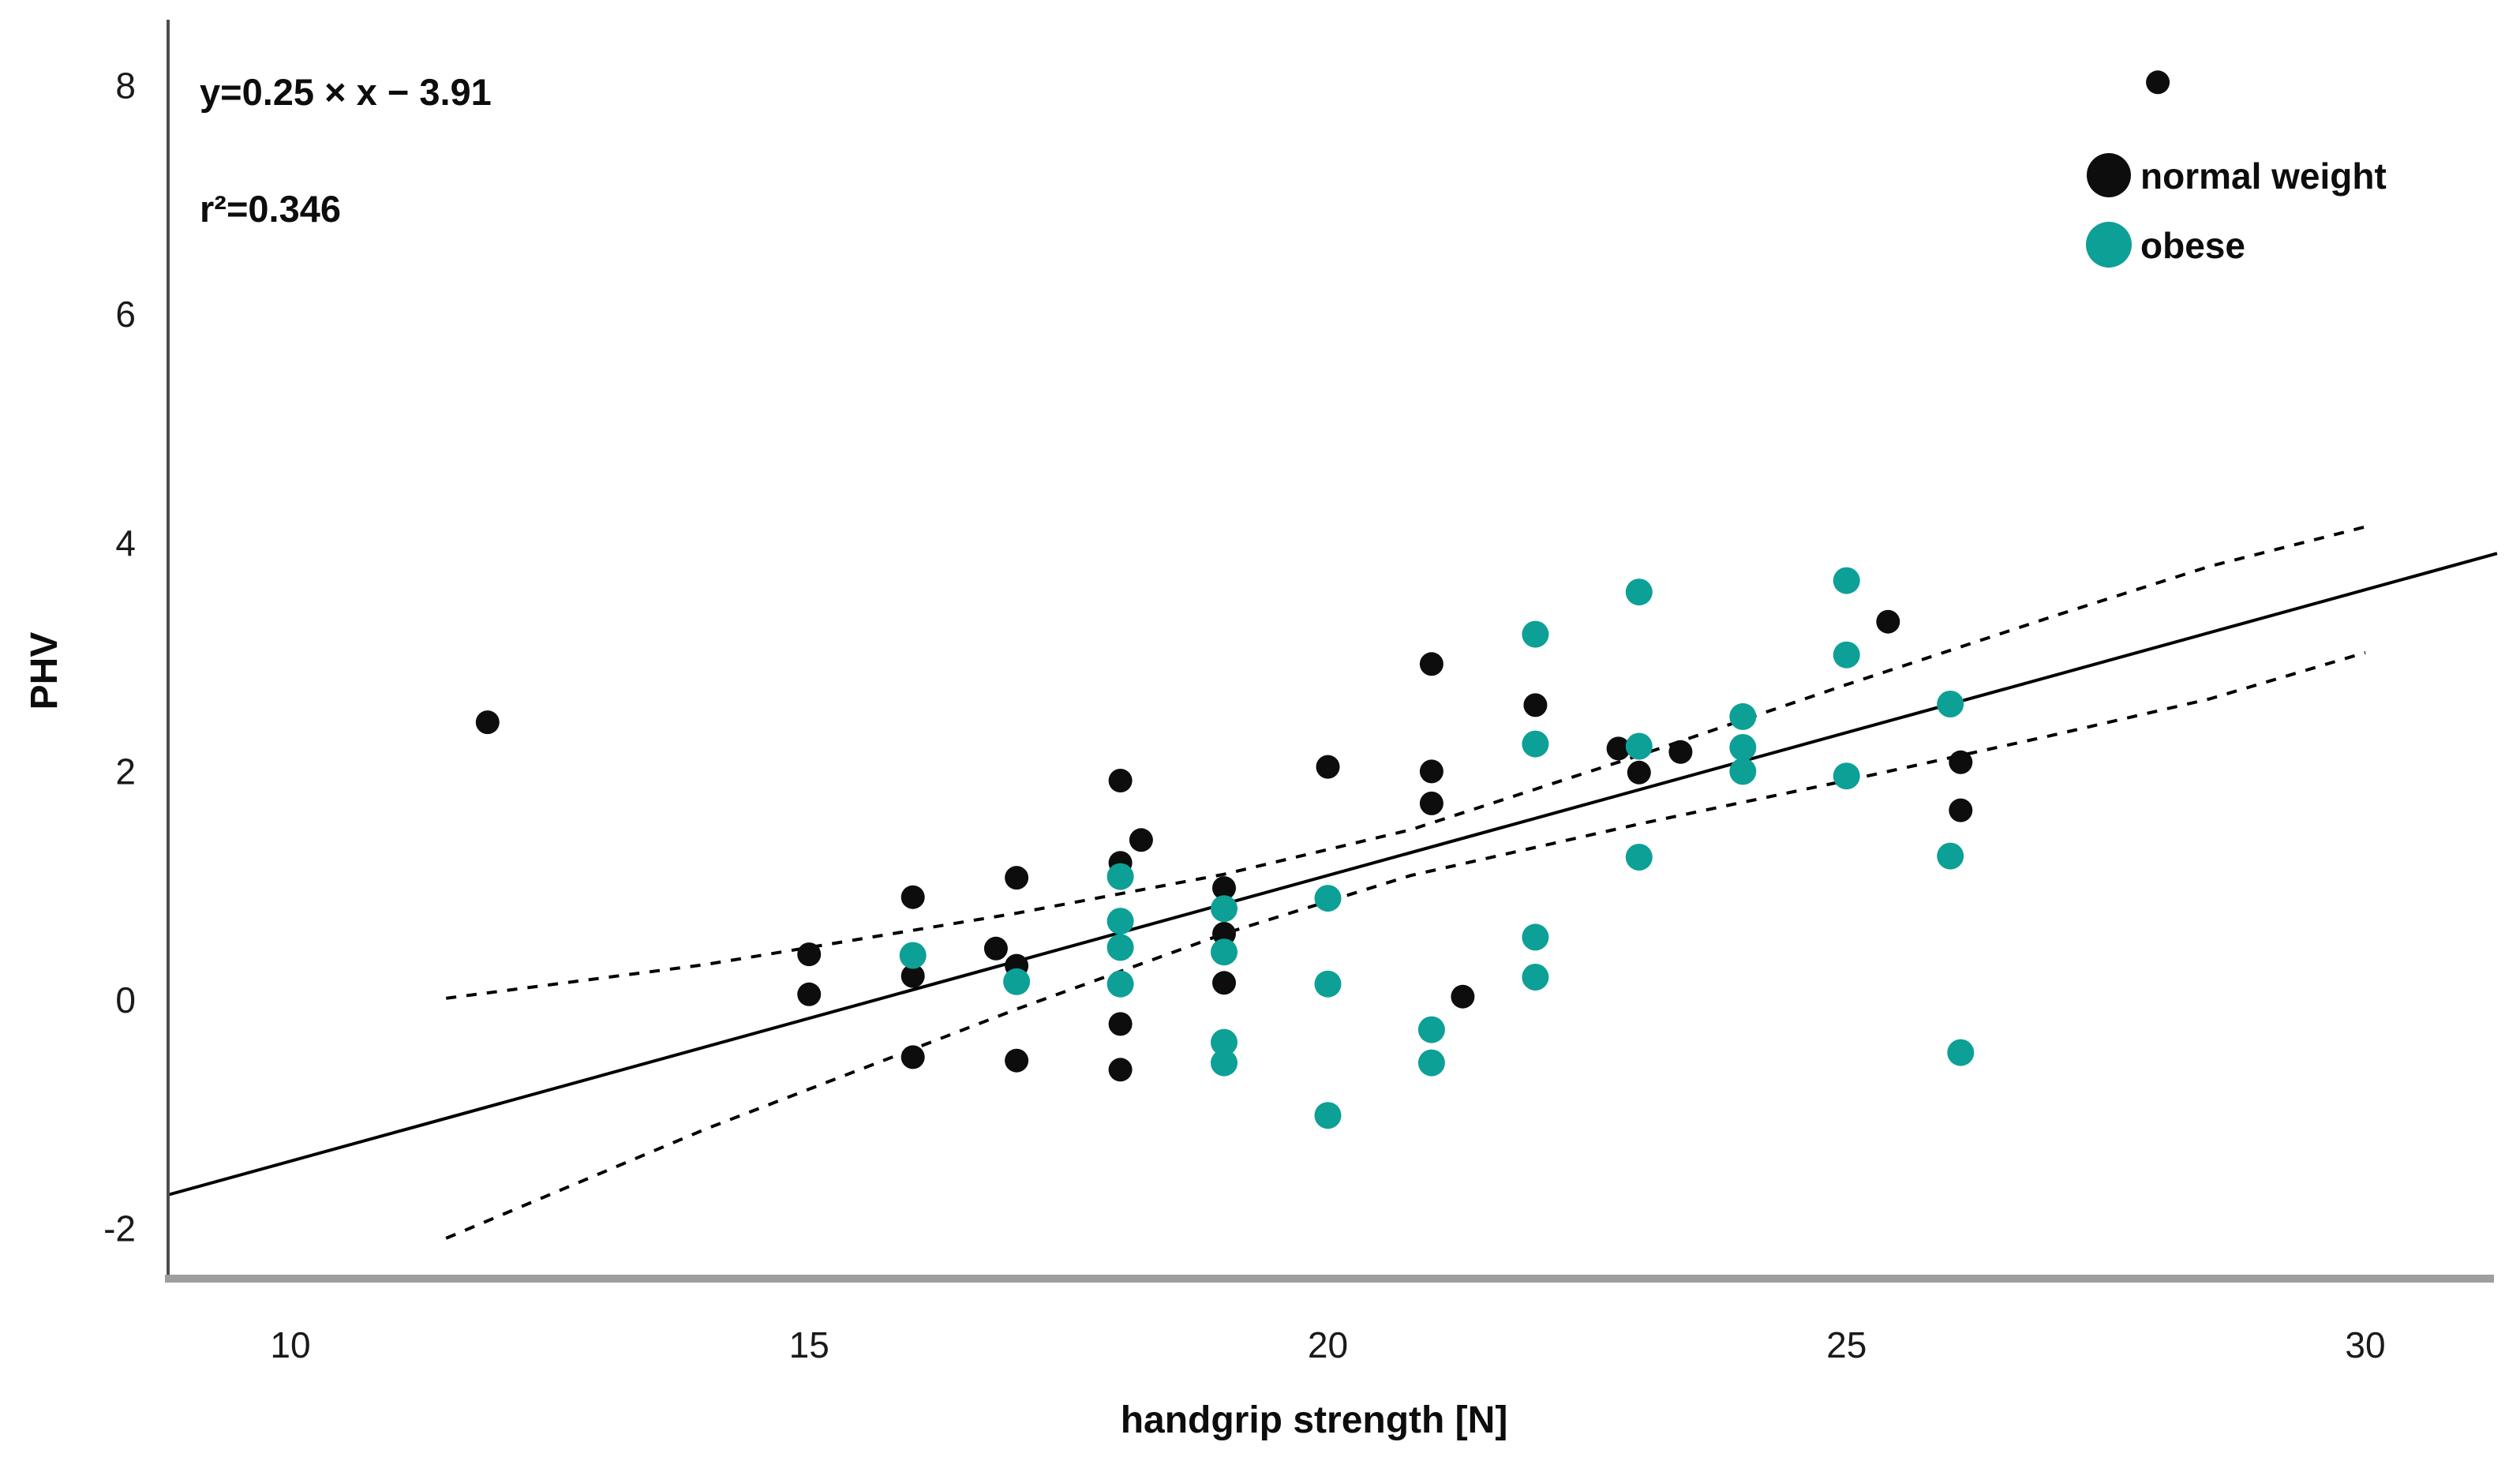 Image resolution: width=2520 pixels, height=1457 pixels. Describe the element at coordinates (2192, 245) in the screenshot. I see `legend-label-obese: obese` at that location.